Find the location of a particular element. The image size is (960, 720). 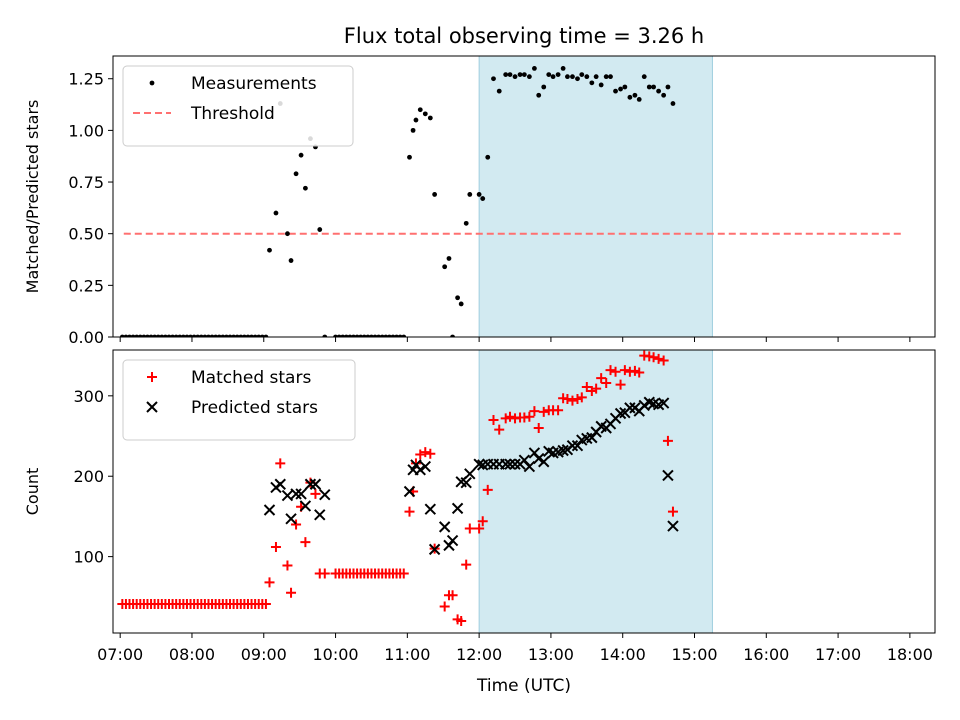

x-tick-label: 14:00 is located at coordinates (623, 654).